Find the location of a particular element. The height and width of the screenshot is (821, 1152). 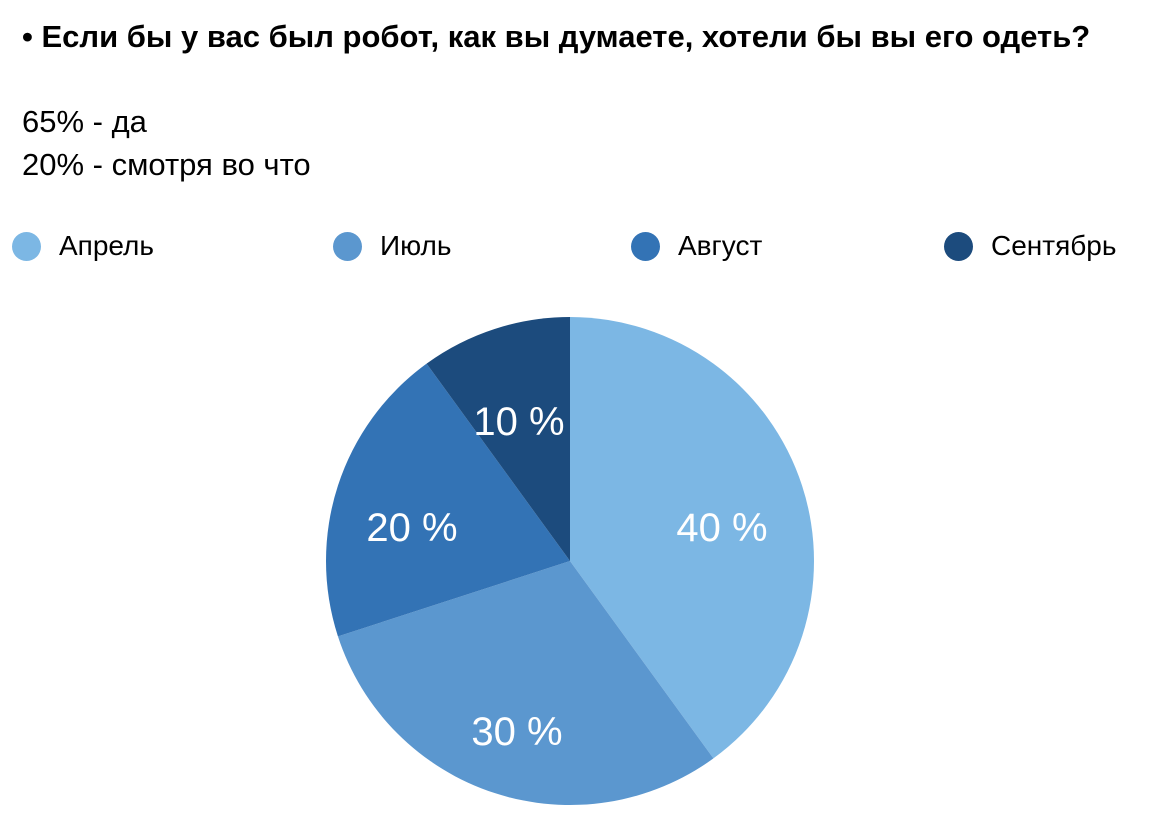

legend-item-august: Август is located at coordinates (696, 246).